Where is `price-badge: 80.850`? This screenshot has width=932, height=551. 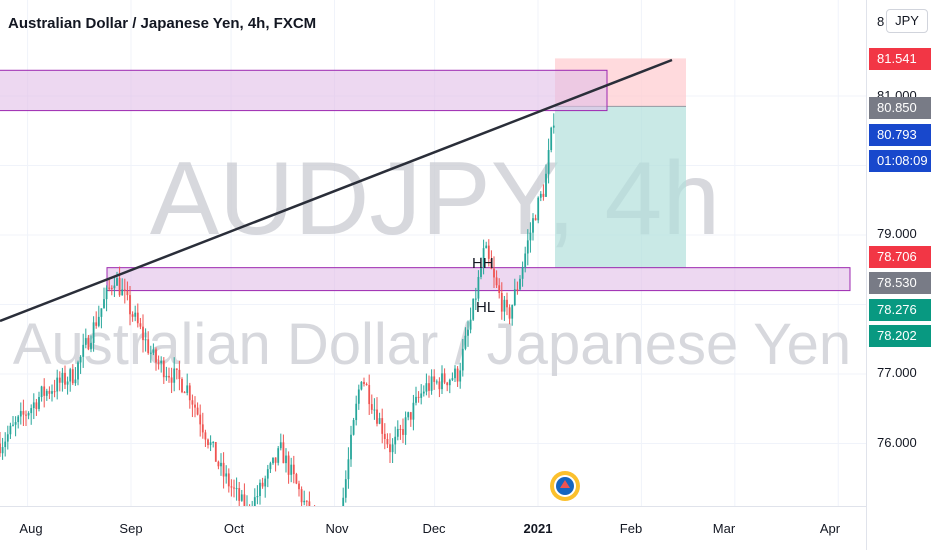
price-badge: 80.850 is located at coordinates (900, 108).